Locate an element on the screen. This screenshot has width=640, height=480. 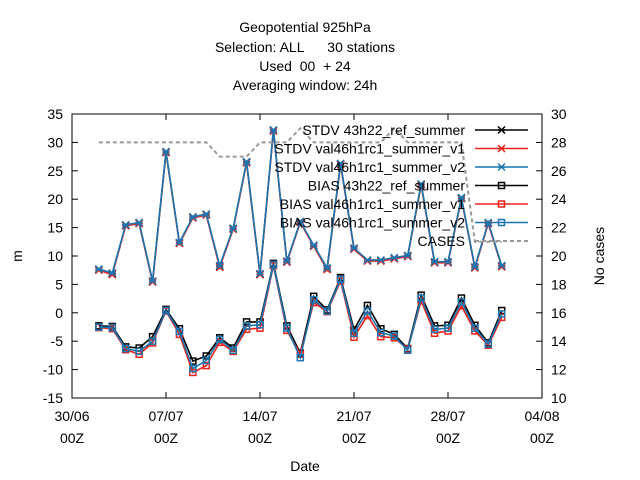
legend-label: STDV val46h1rc1_summer_v2 is located at coordinates (369, 167).